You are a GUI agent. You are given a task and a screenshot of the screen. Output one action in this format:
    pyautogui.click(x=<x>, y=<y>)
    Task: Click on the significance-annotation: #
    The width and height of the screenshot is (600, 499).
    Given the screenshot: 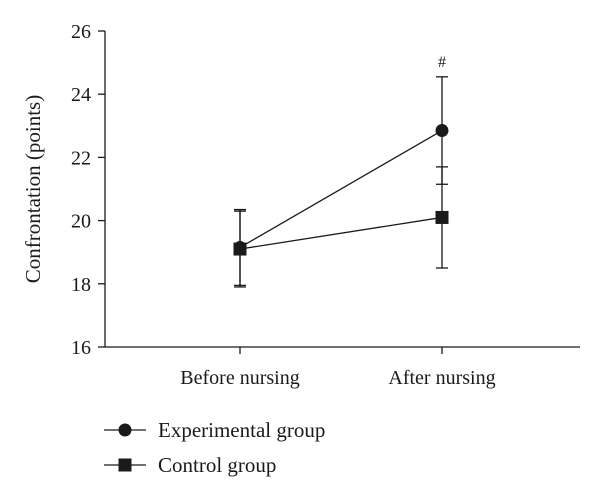 What is the action you would take?
    pyautogui.click(x=442, y=62)
    